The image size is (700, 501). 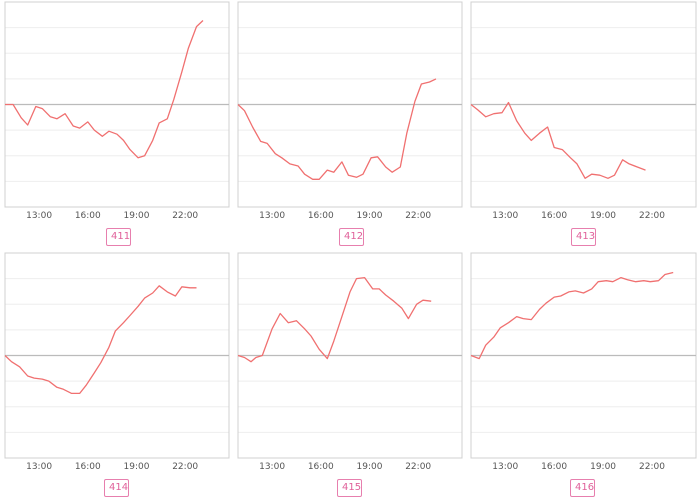 I want to click on chart-label-badge: 412, so click(x=351, y=237).